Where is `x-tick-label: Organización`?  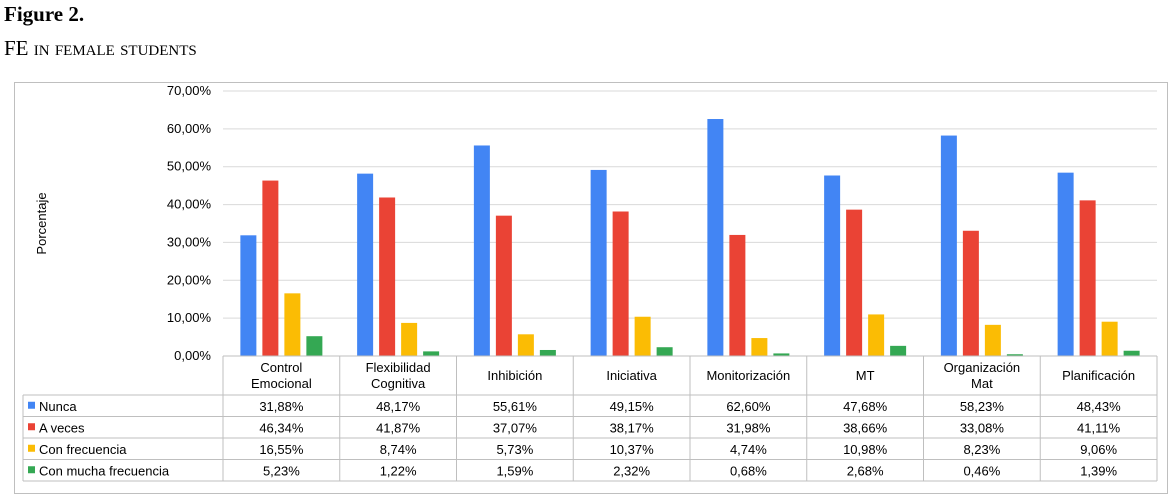 x-tick-label: Organización is located at coordinates (982, 367).